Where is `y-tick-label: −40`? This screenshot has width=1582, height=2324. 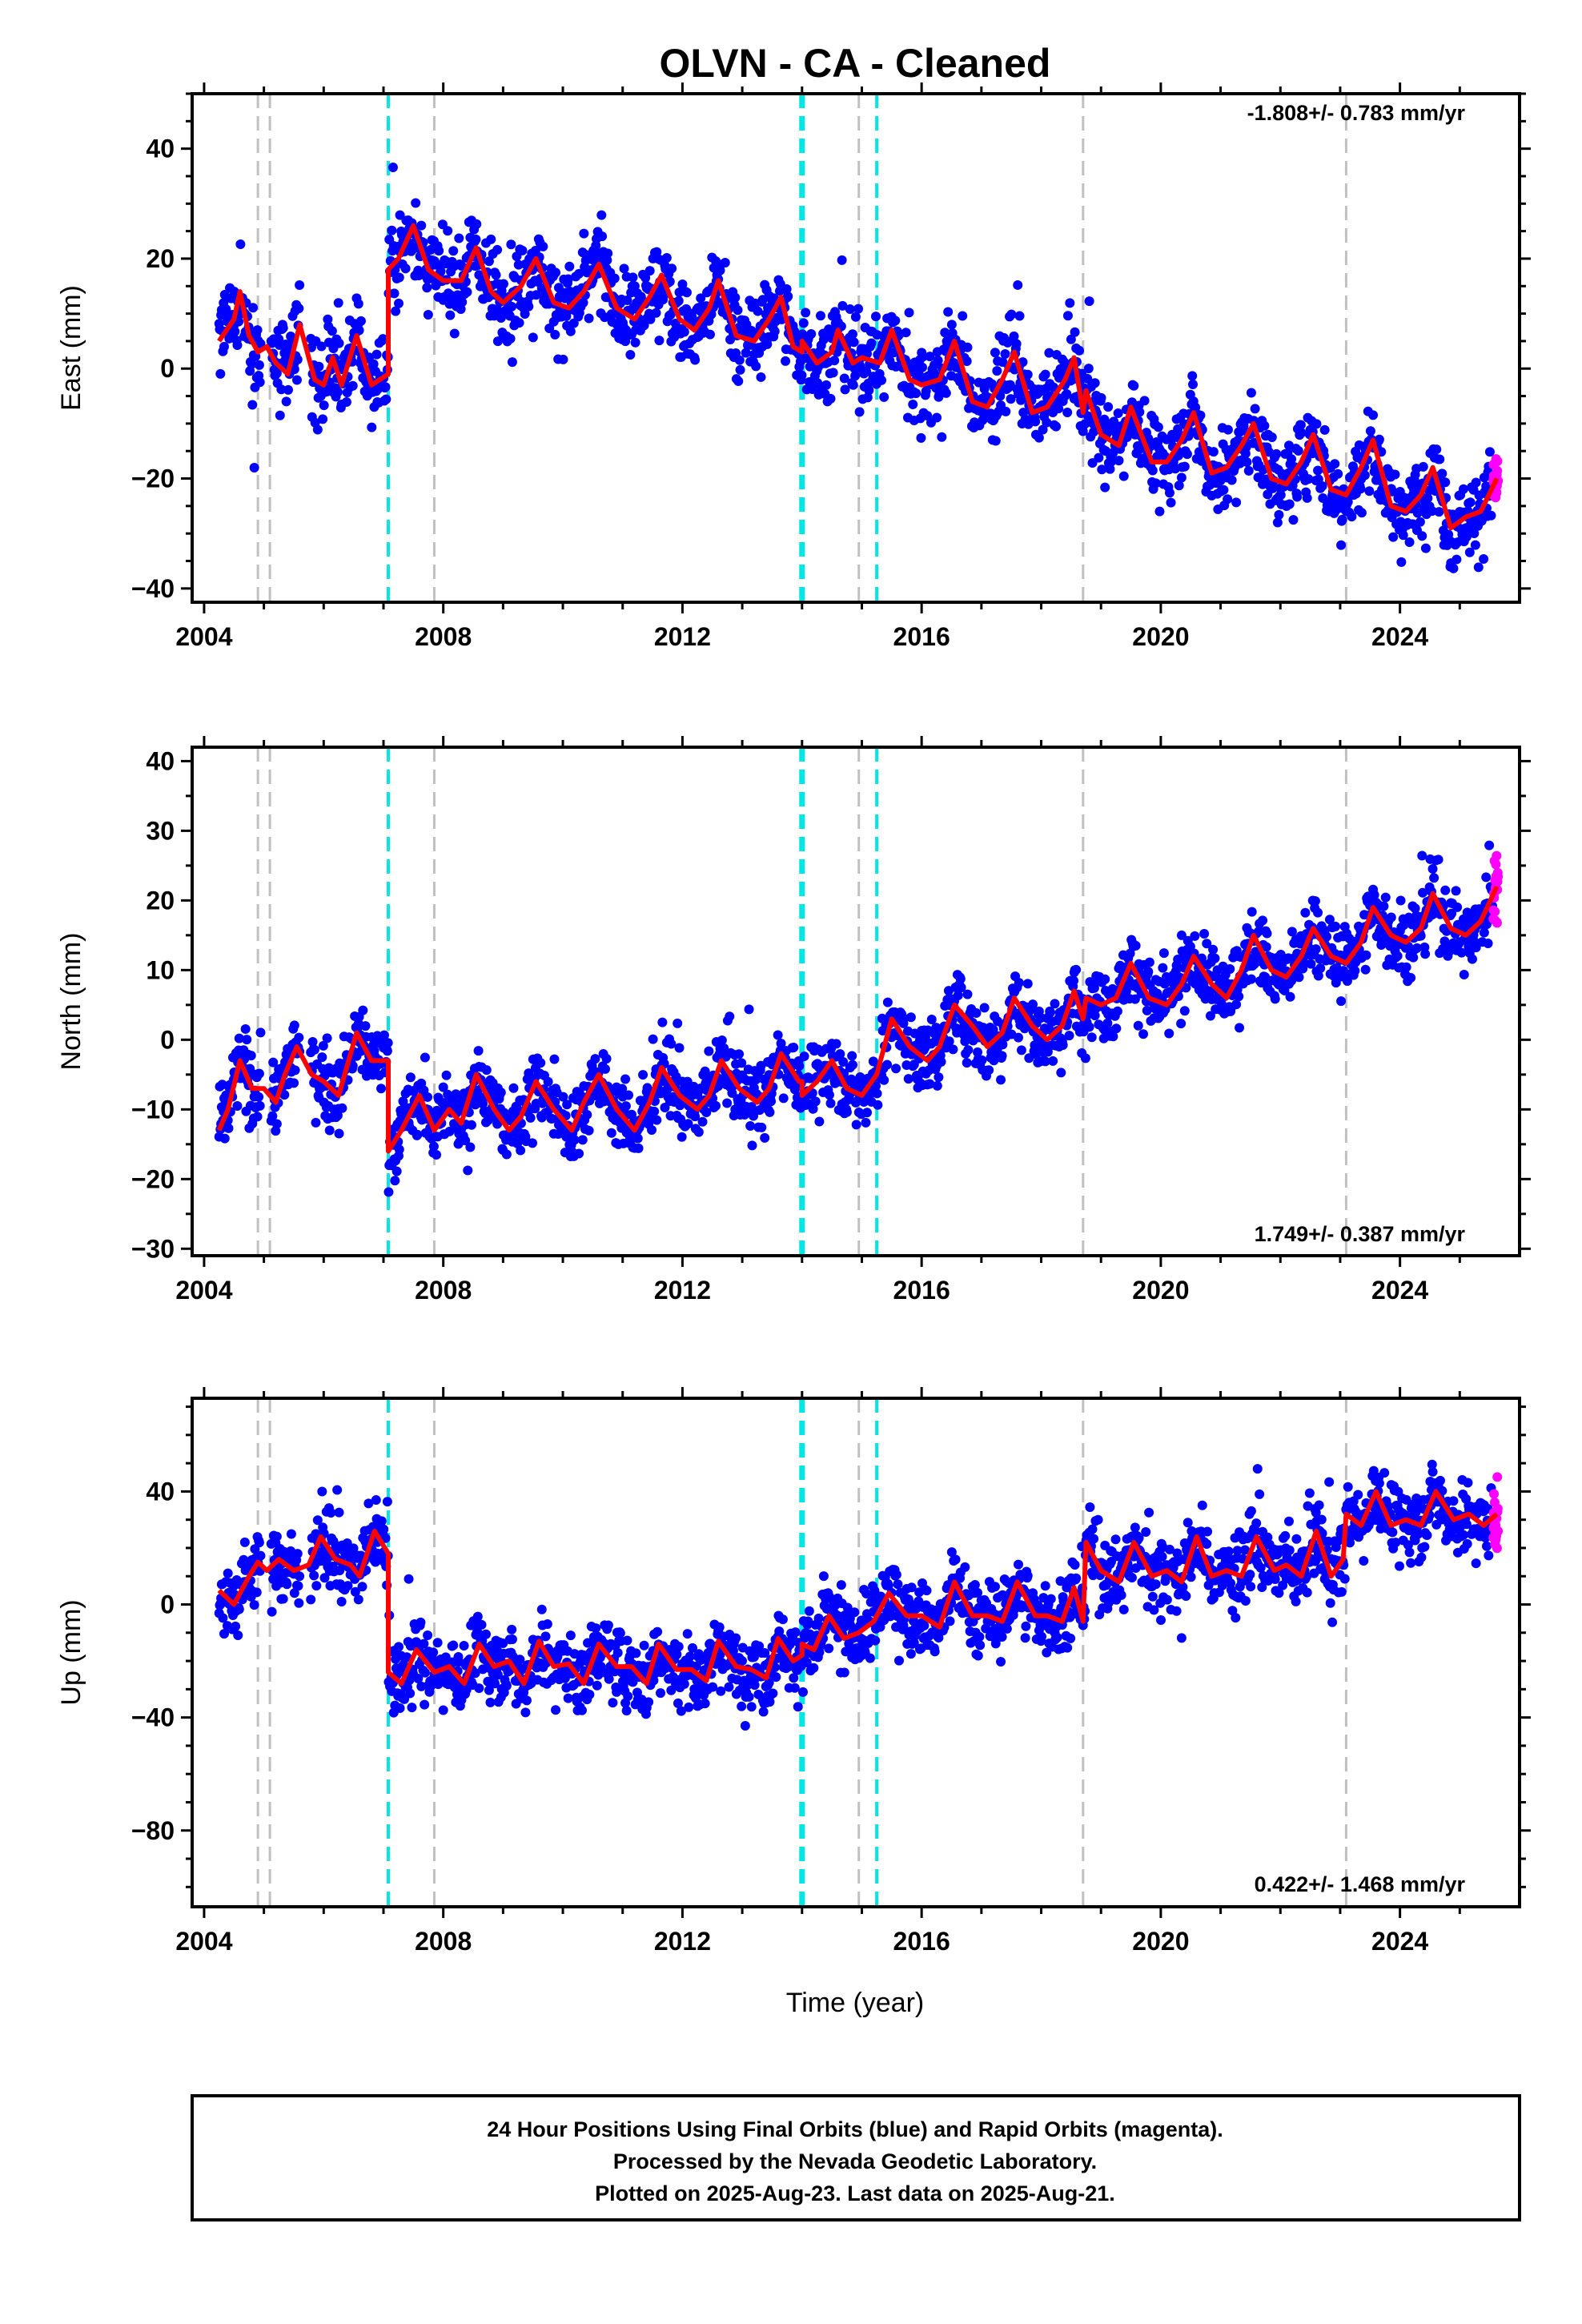
y-tick-label: −40 is located at coordinates (153, 588).